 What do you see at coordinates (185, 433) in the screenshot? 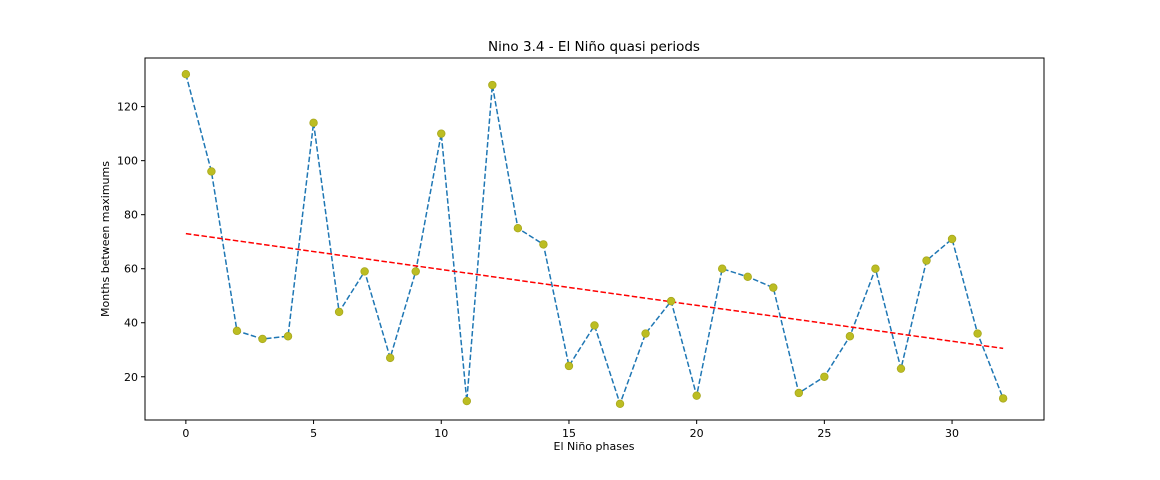
I see `x-tick-label: 0` at bounding box center [185, 433].